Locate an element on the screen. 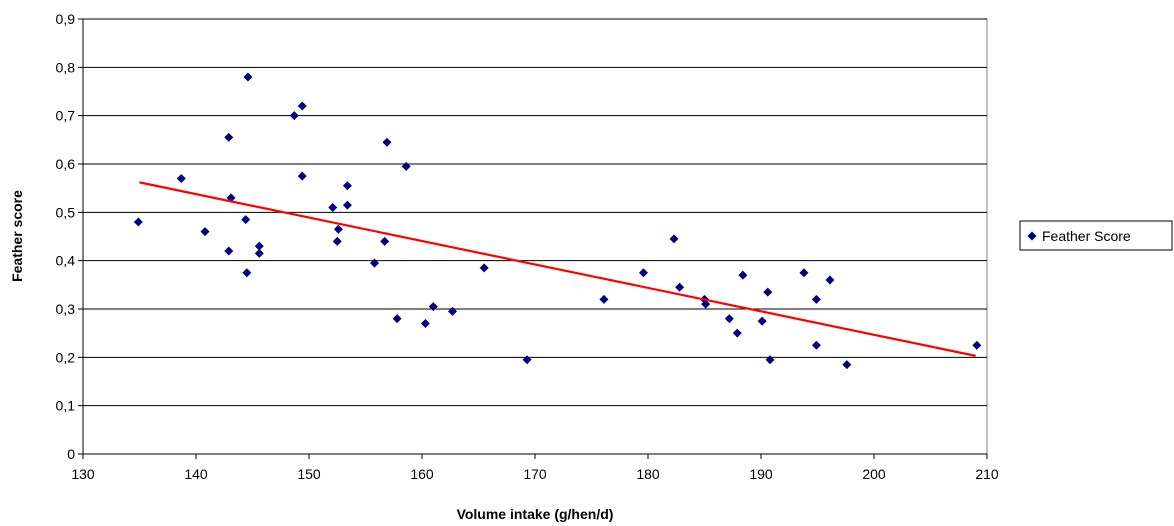 This screenshot has width=1174, height=526. y-tick-label: 0,6 is located at coordinates (66, 164).